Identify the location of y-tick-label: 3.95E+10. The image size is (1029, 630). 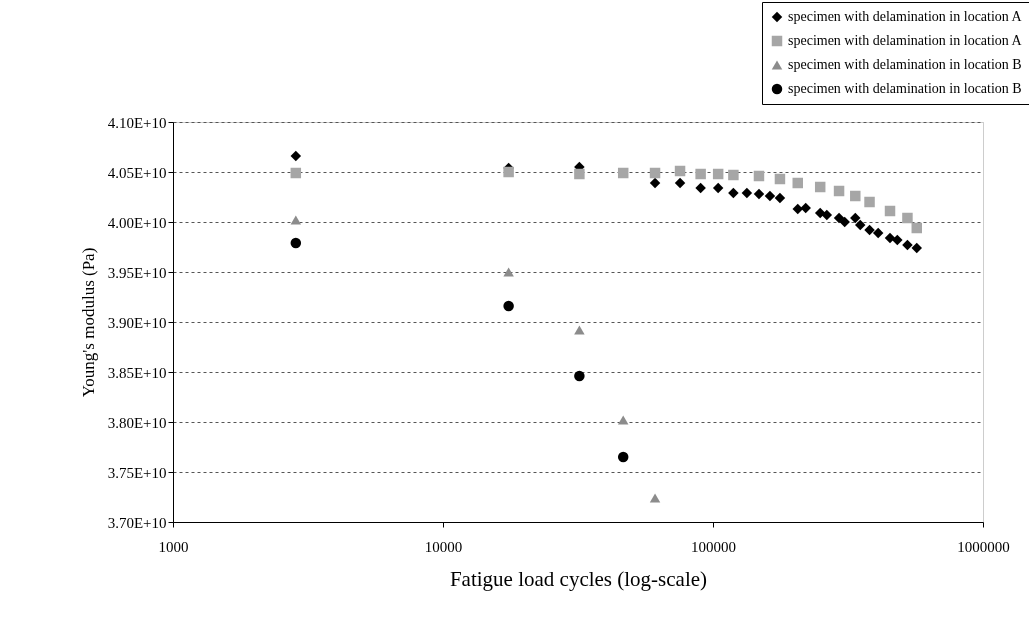
(137, 272).